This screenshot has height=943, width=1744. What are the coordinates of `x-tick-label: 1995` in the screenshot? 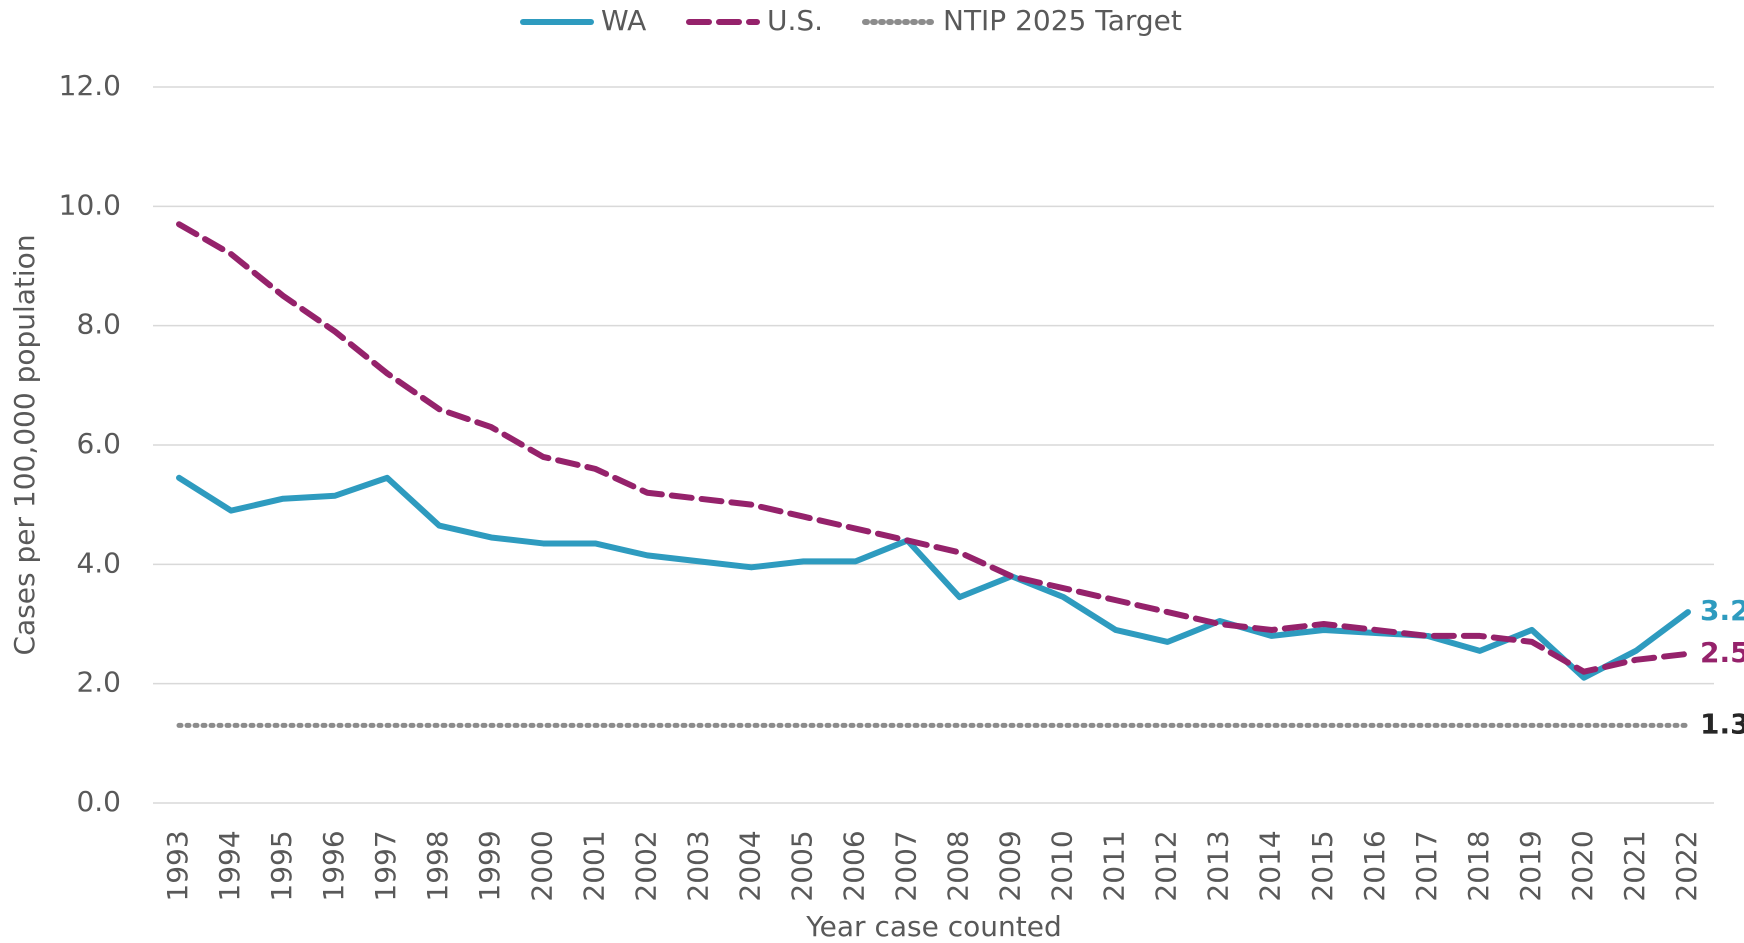 It's located at (281, 865).